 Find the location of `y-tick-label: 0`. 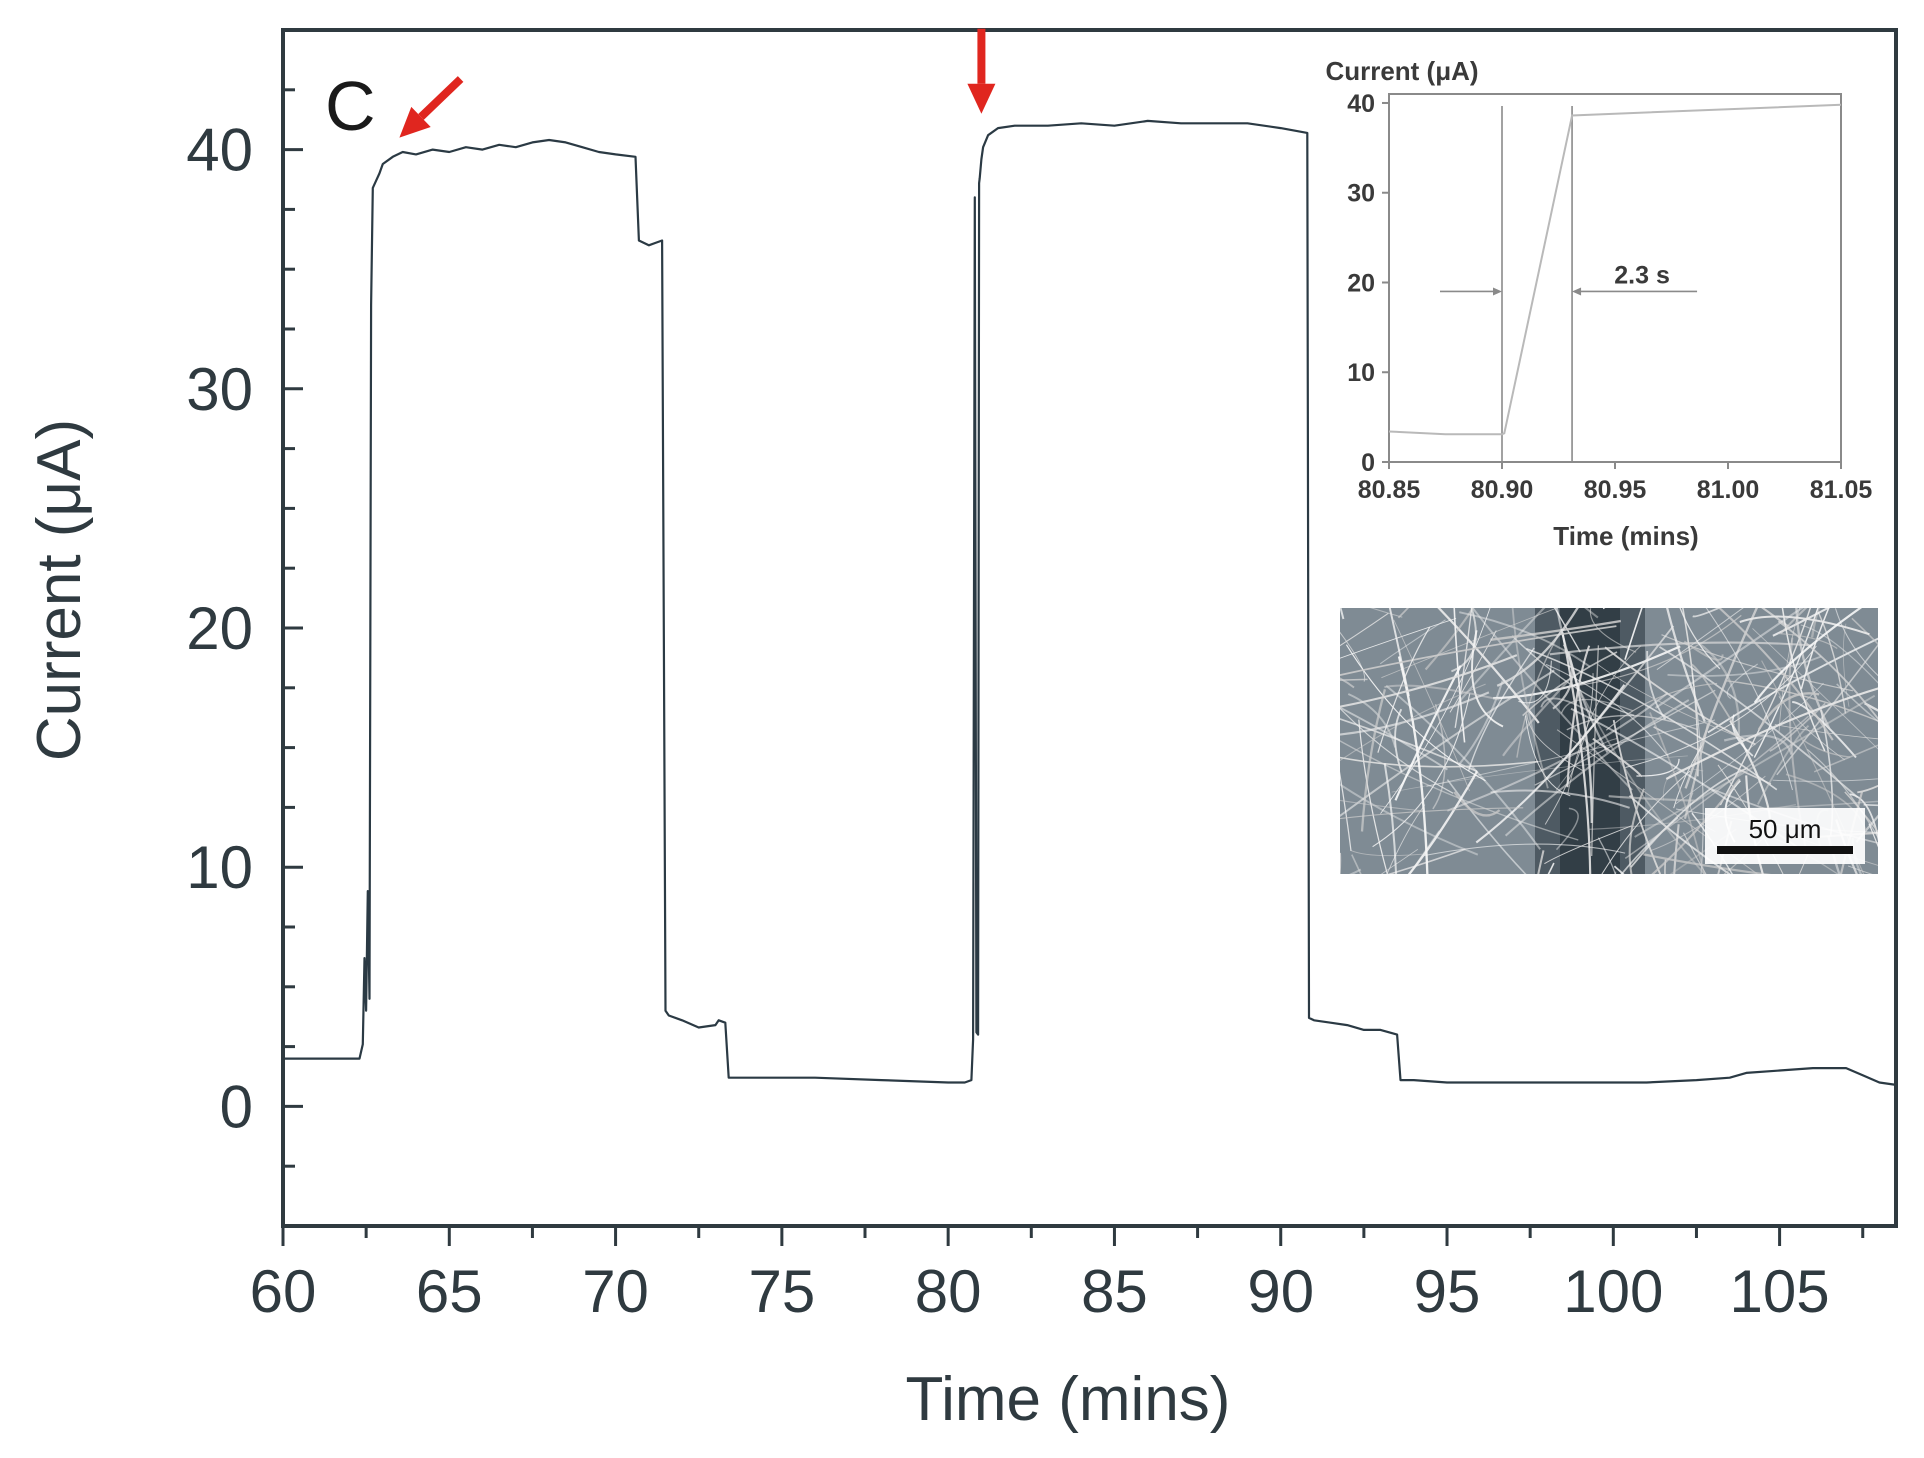

y-tick-label: 0 is located at coordinates (236, 1106).